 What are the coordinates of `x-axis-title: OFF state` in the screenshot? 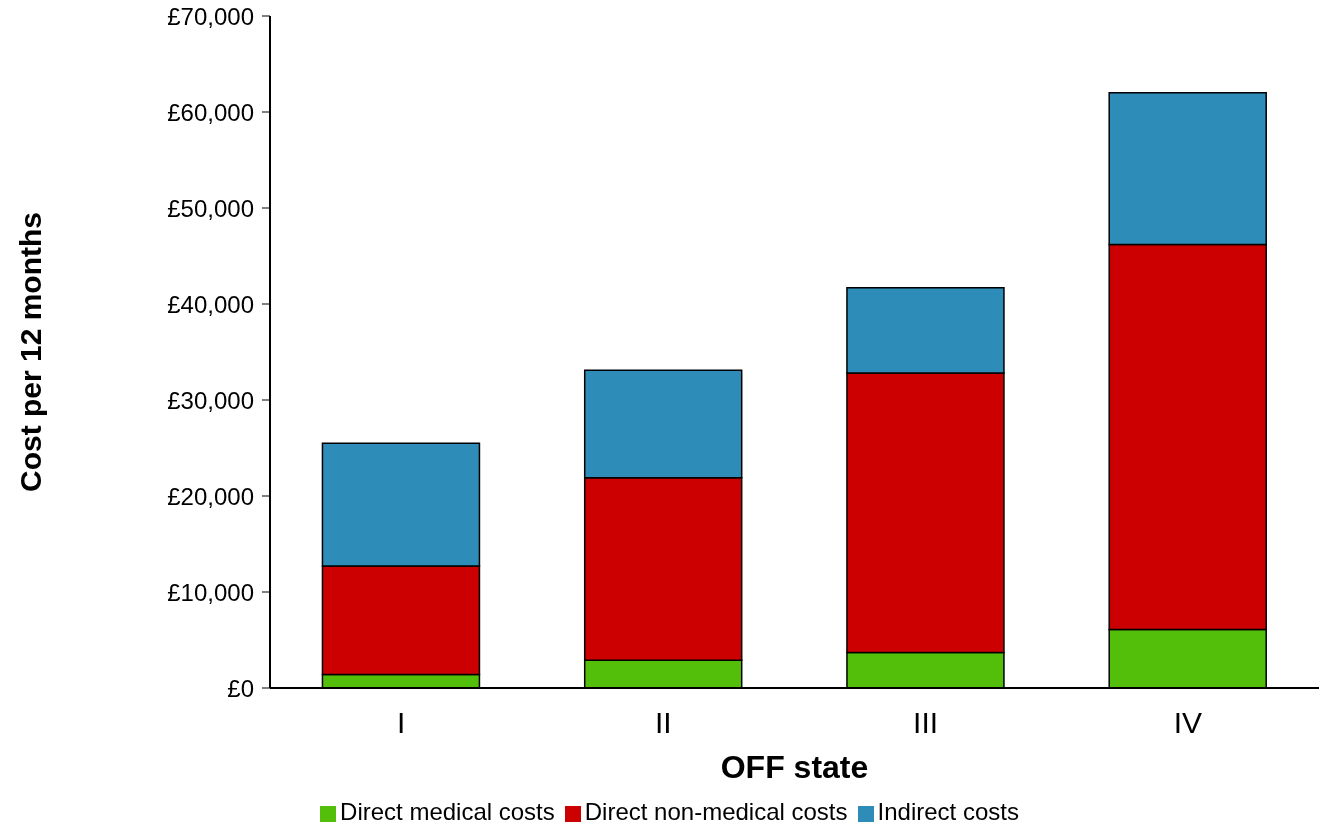 It's located at (794, 767).